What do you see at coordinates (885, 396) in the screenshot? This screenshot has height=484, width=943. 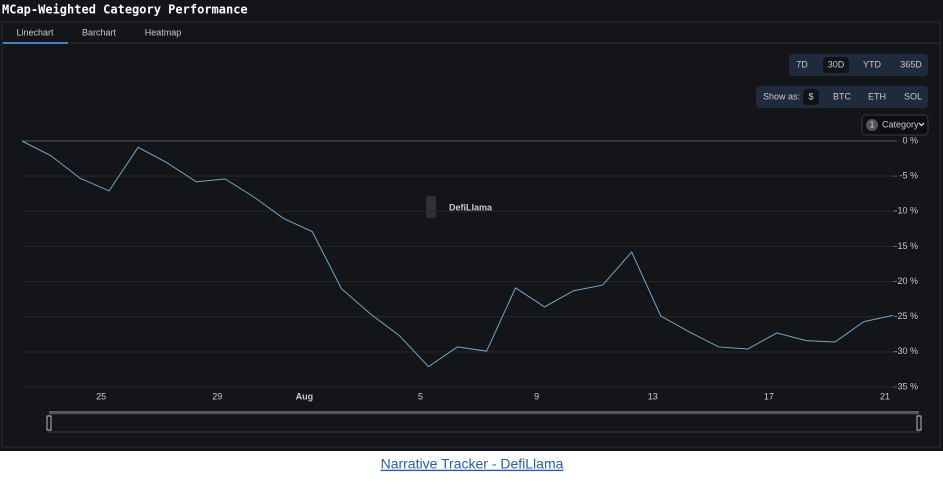 I see `x-tick-label: 21` at bounding box center [885, 396].